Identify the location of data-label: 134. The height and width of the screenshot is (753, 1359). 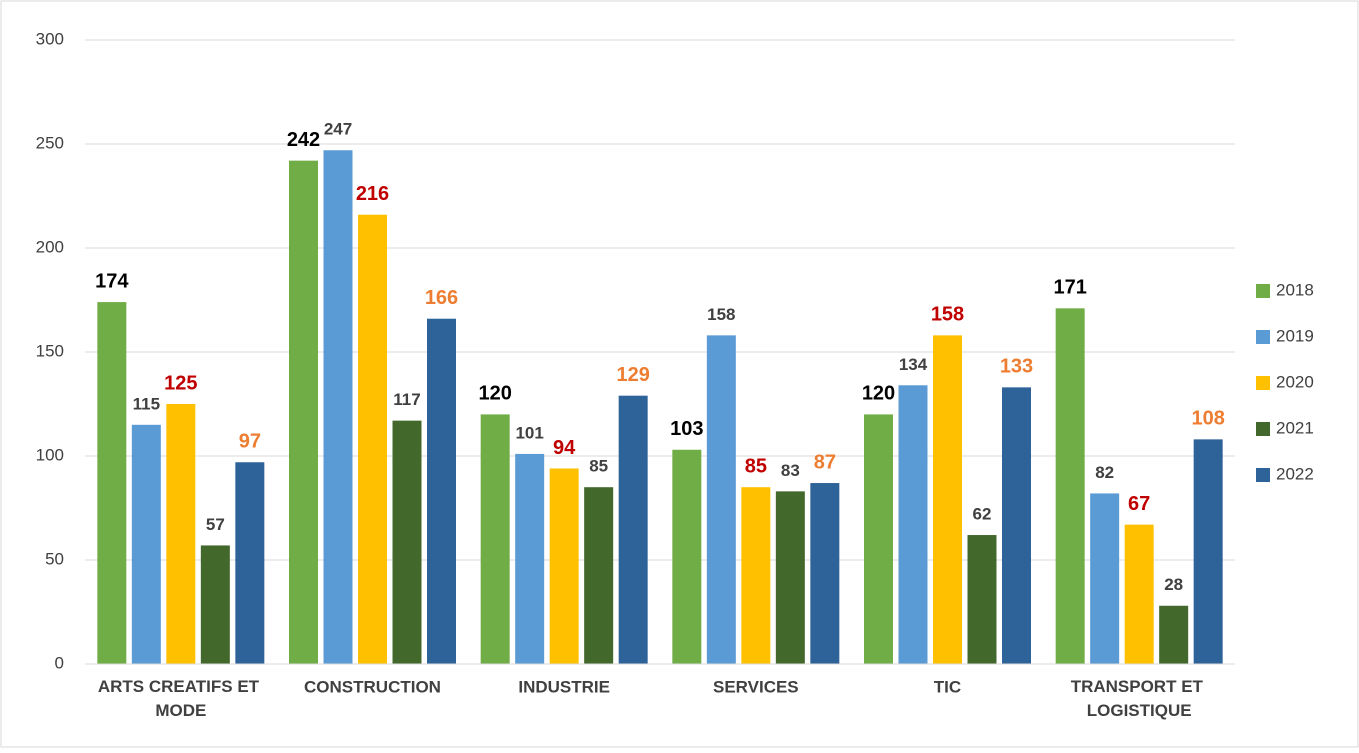
(913, 364).